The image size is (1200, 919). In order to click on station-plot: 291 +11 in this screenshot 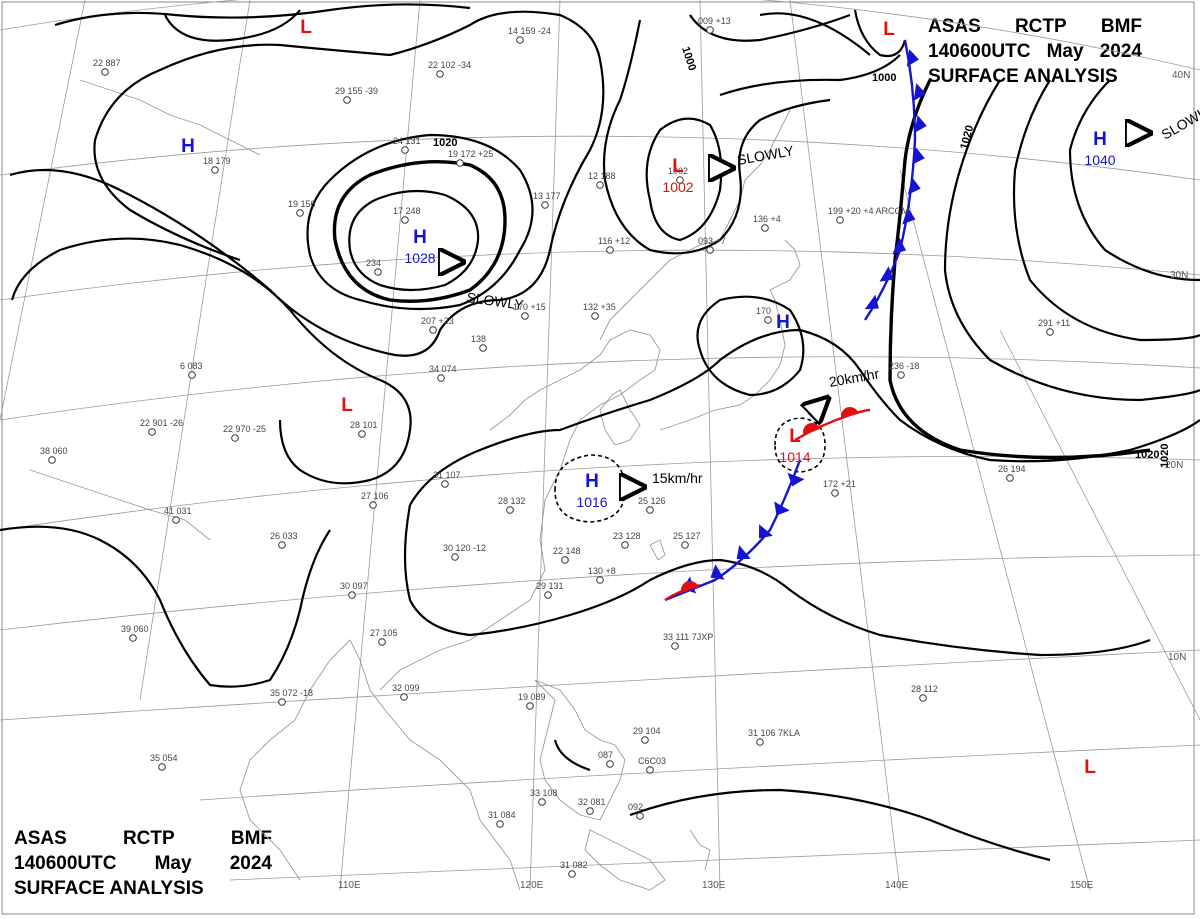, I will do `click(1054, 323)`.